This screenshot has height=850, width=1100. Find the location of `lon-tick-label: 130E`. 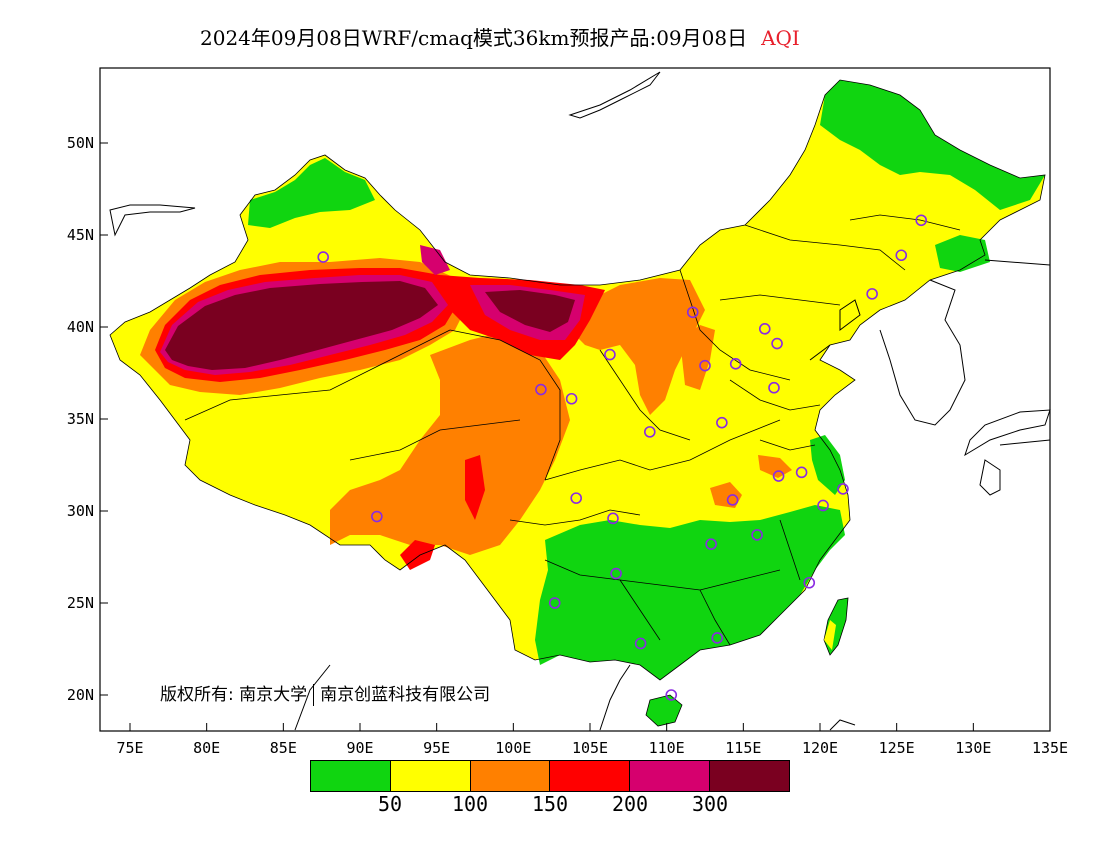

lon-tick-label: 130E is located at coordinates (973, 748).